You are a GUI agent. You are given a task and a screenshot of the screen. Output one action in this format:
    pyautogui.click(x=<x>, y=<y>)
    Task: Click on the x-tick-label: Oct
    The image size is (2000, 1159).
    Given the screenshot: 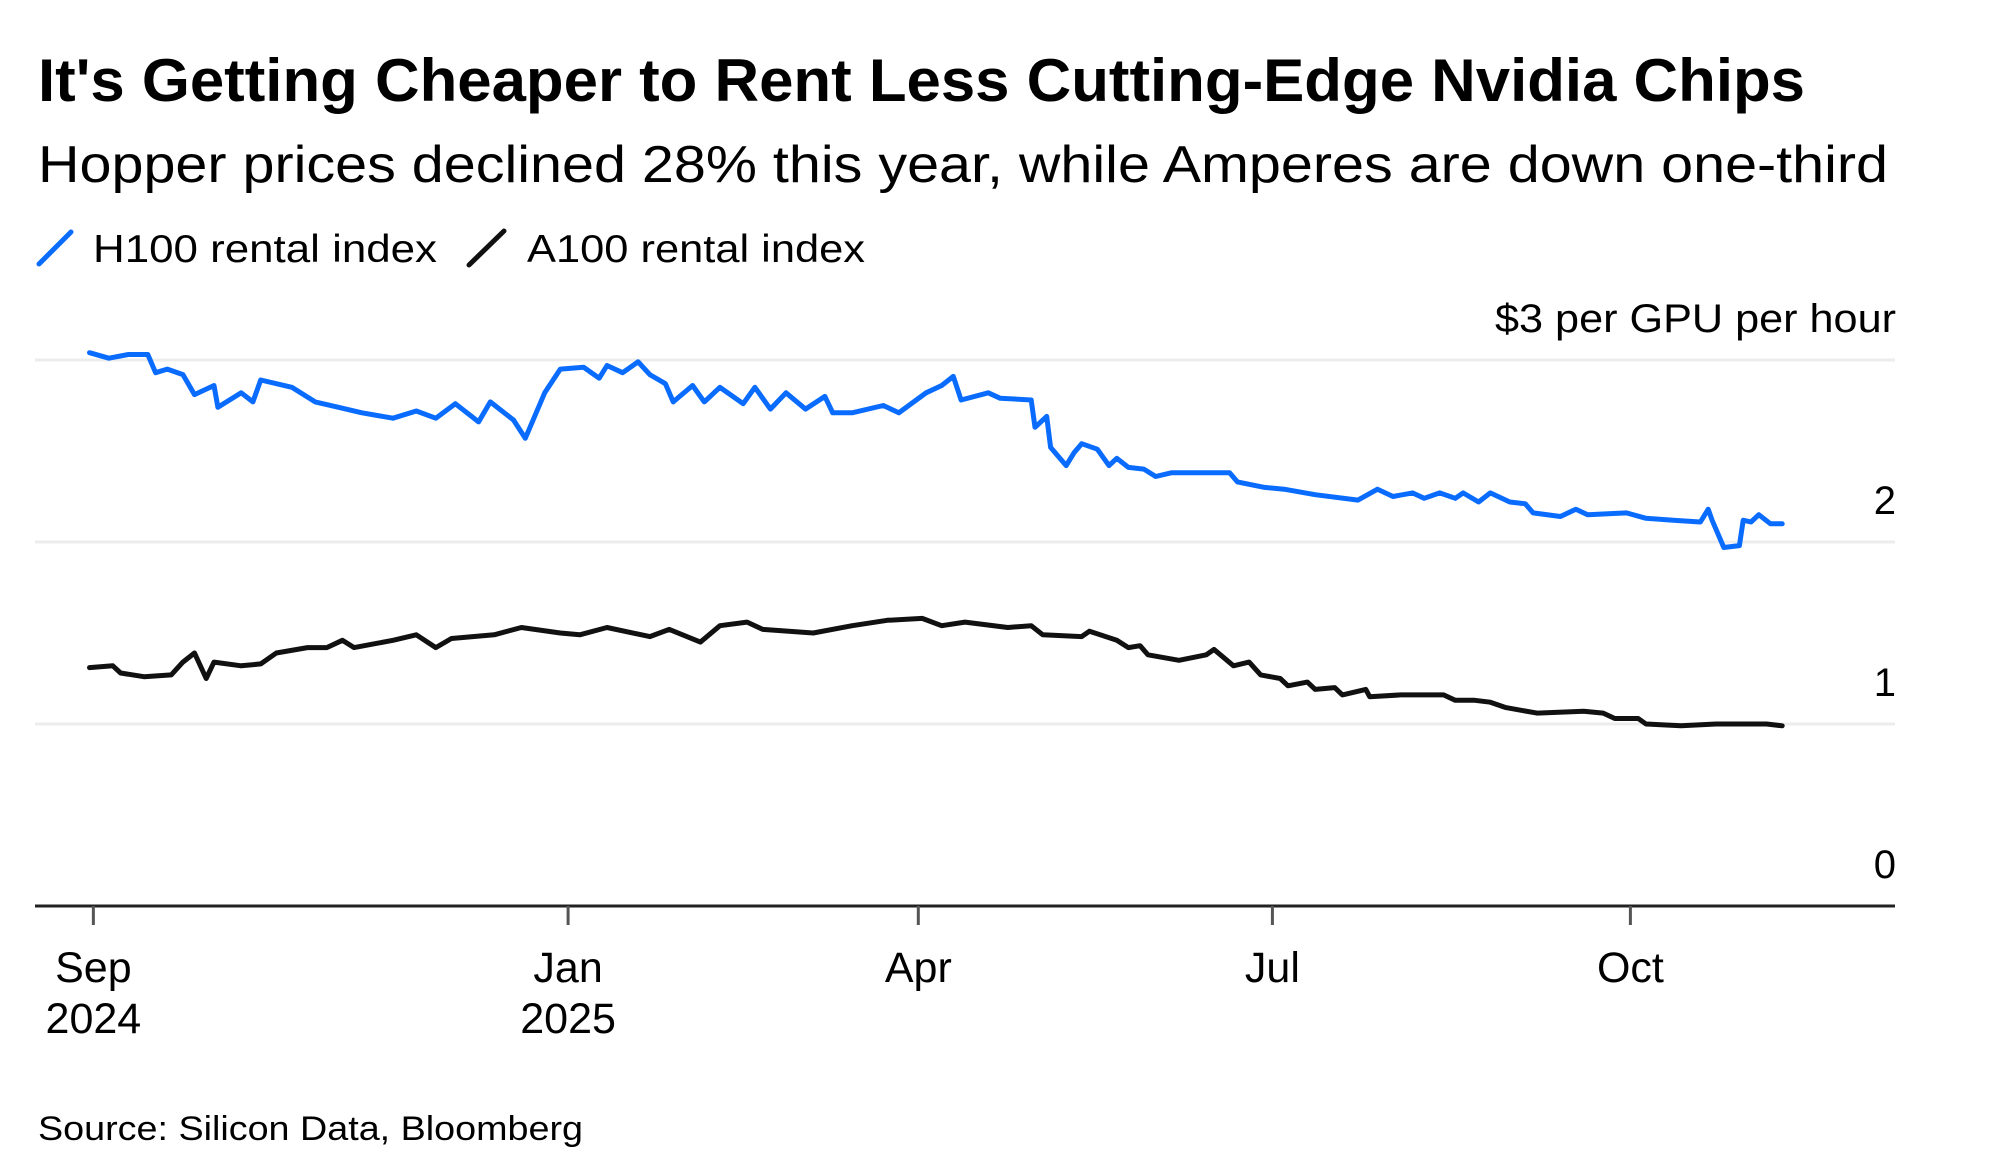 What is the action you would take?
    pyautogui.click(x=1630, y=968)
    